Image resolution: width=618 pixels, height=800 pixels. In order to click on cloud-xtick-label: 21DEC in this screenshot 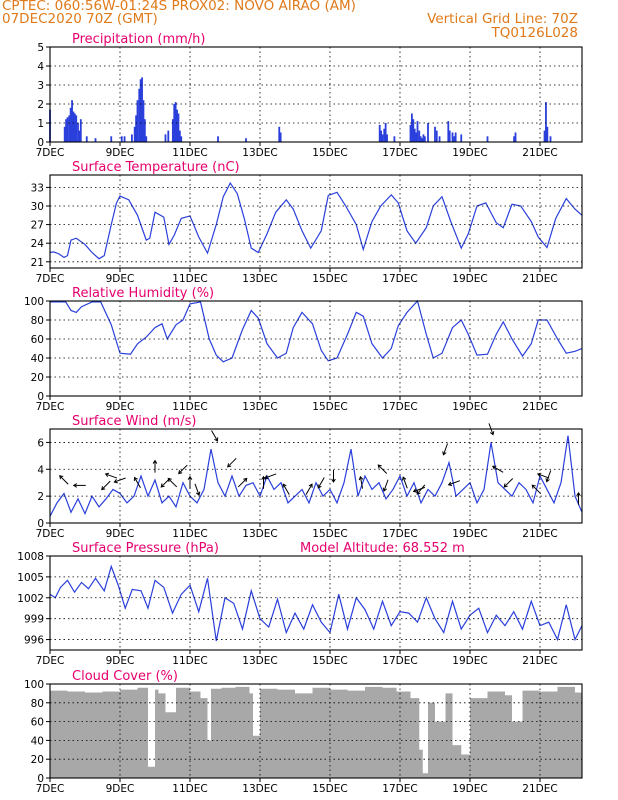, I will do `click(539, 789)`.